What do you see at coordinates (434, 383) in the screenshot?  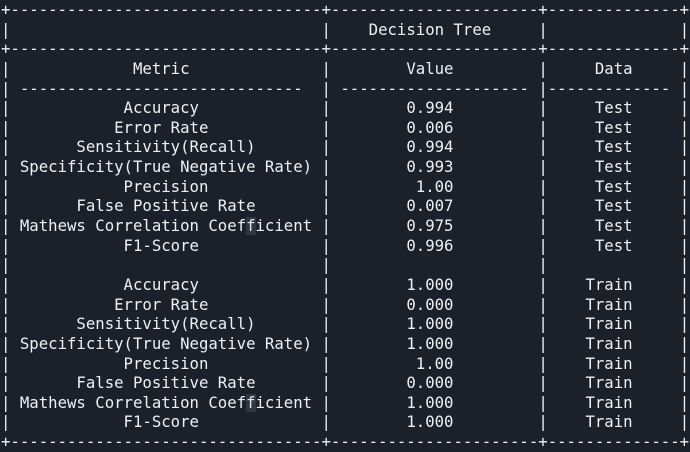 I see `value-cell: 0.000` at bounding box center [434, 383].